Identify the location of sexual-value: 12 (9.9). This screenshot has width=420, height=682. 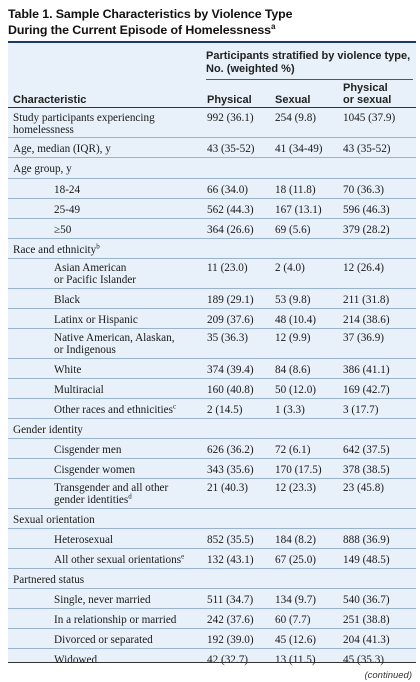
(293, 338).